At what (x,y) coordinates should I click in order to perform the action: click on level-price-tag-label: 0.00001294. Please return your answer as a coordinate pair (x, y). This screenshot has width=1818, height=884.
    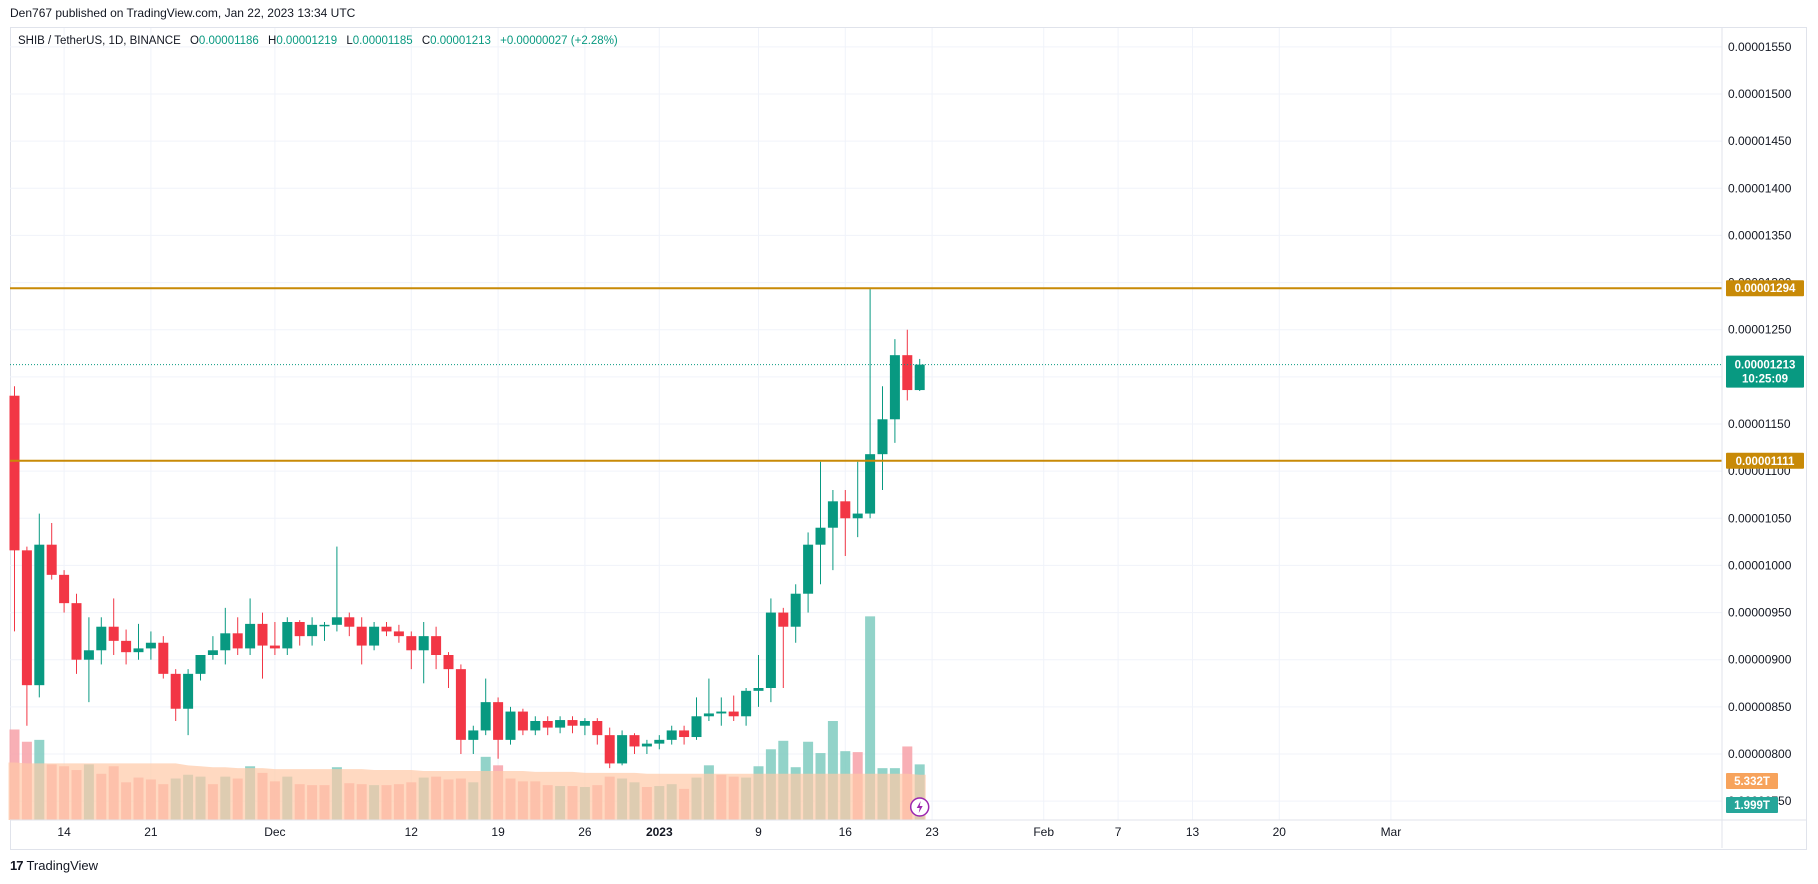
    Looking at the image, I should click on (1765, 289).